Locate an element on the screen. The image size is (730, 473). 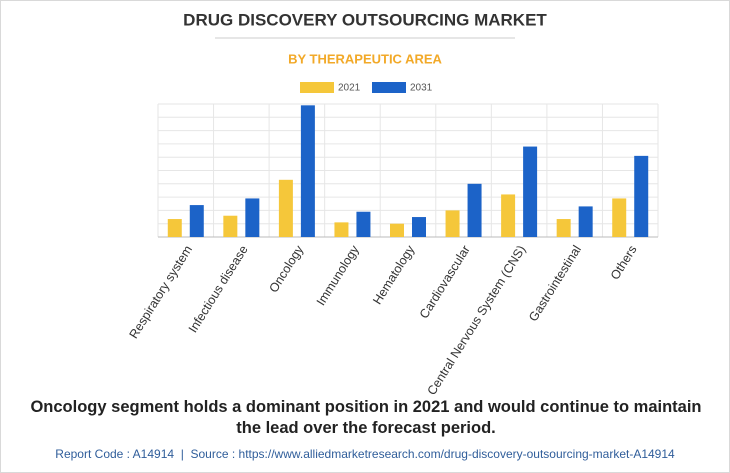
x-tick-label: Respiratory system is located at coordinates (161, 292).